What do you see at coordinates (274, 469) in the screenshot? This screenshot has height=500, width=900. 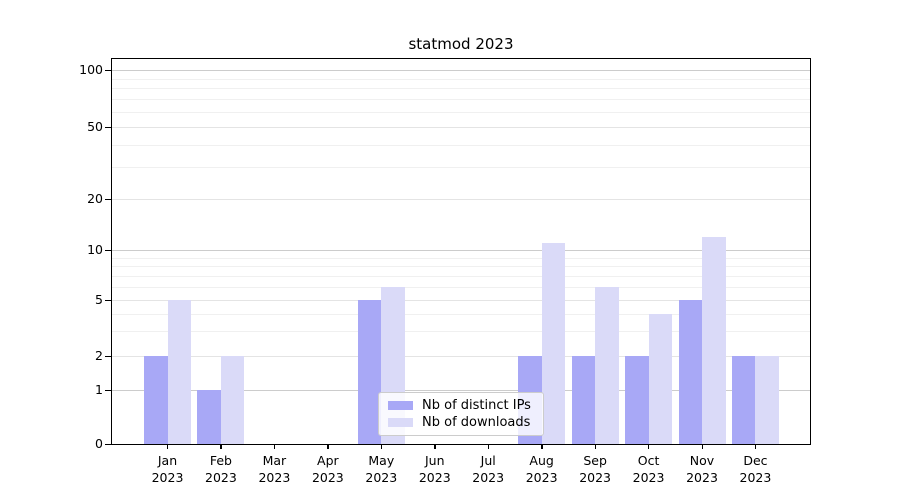 I see `x-tick-label: Mar 2023` at bounding box center [274, 469].